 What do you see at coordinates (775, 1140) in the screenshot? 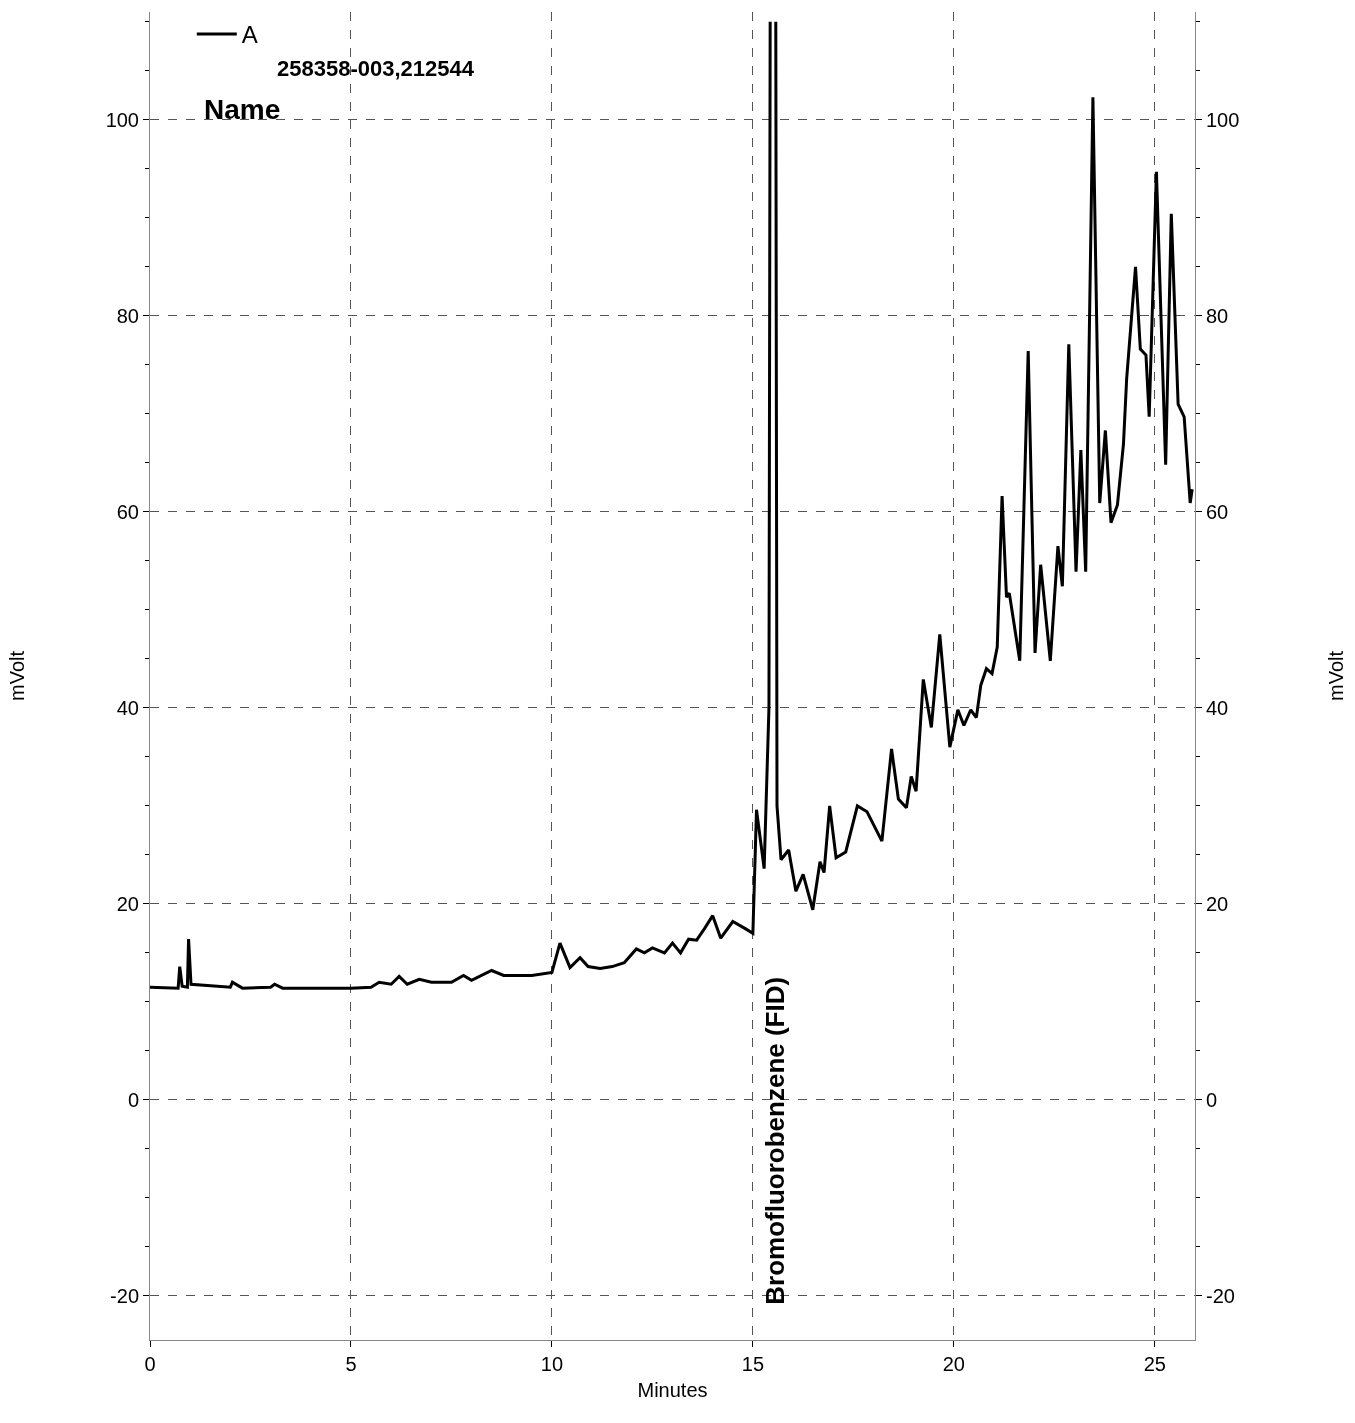
I see `annotation: Bromofluorobenzene (FID)` at bounding box center [775, 1140].